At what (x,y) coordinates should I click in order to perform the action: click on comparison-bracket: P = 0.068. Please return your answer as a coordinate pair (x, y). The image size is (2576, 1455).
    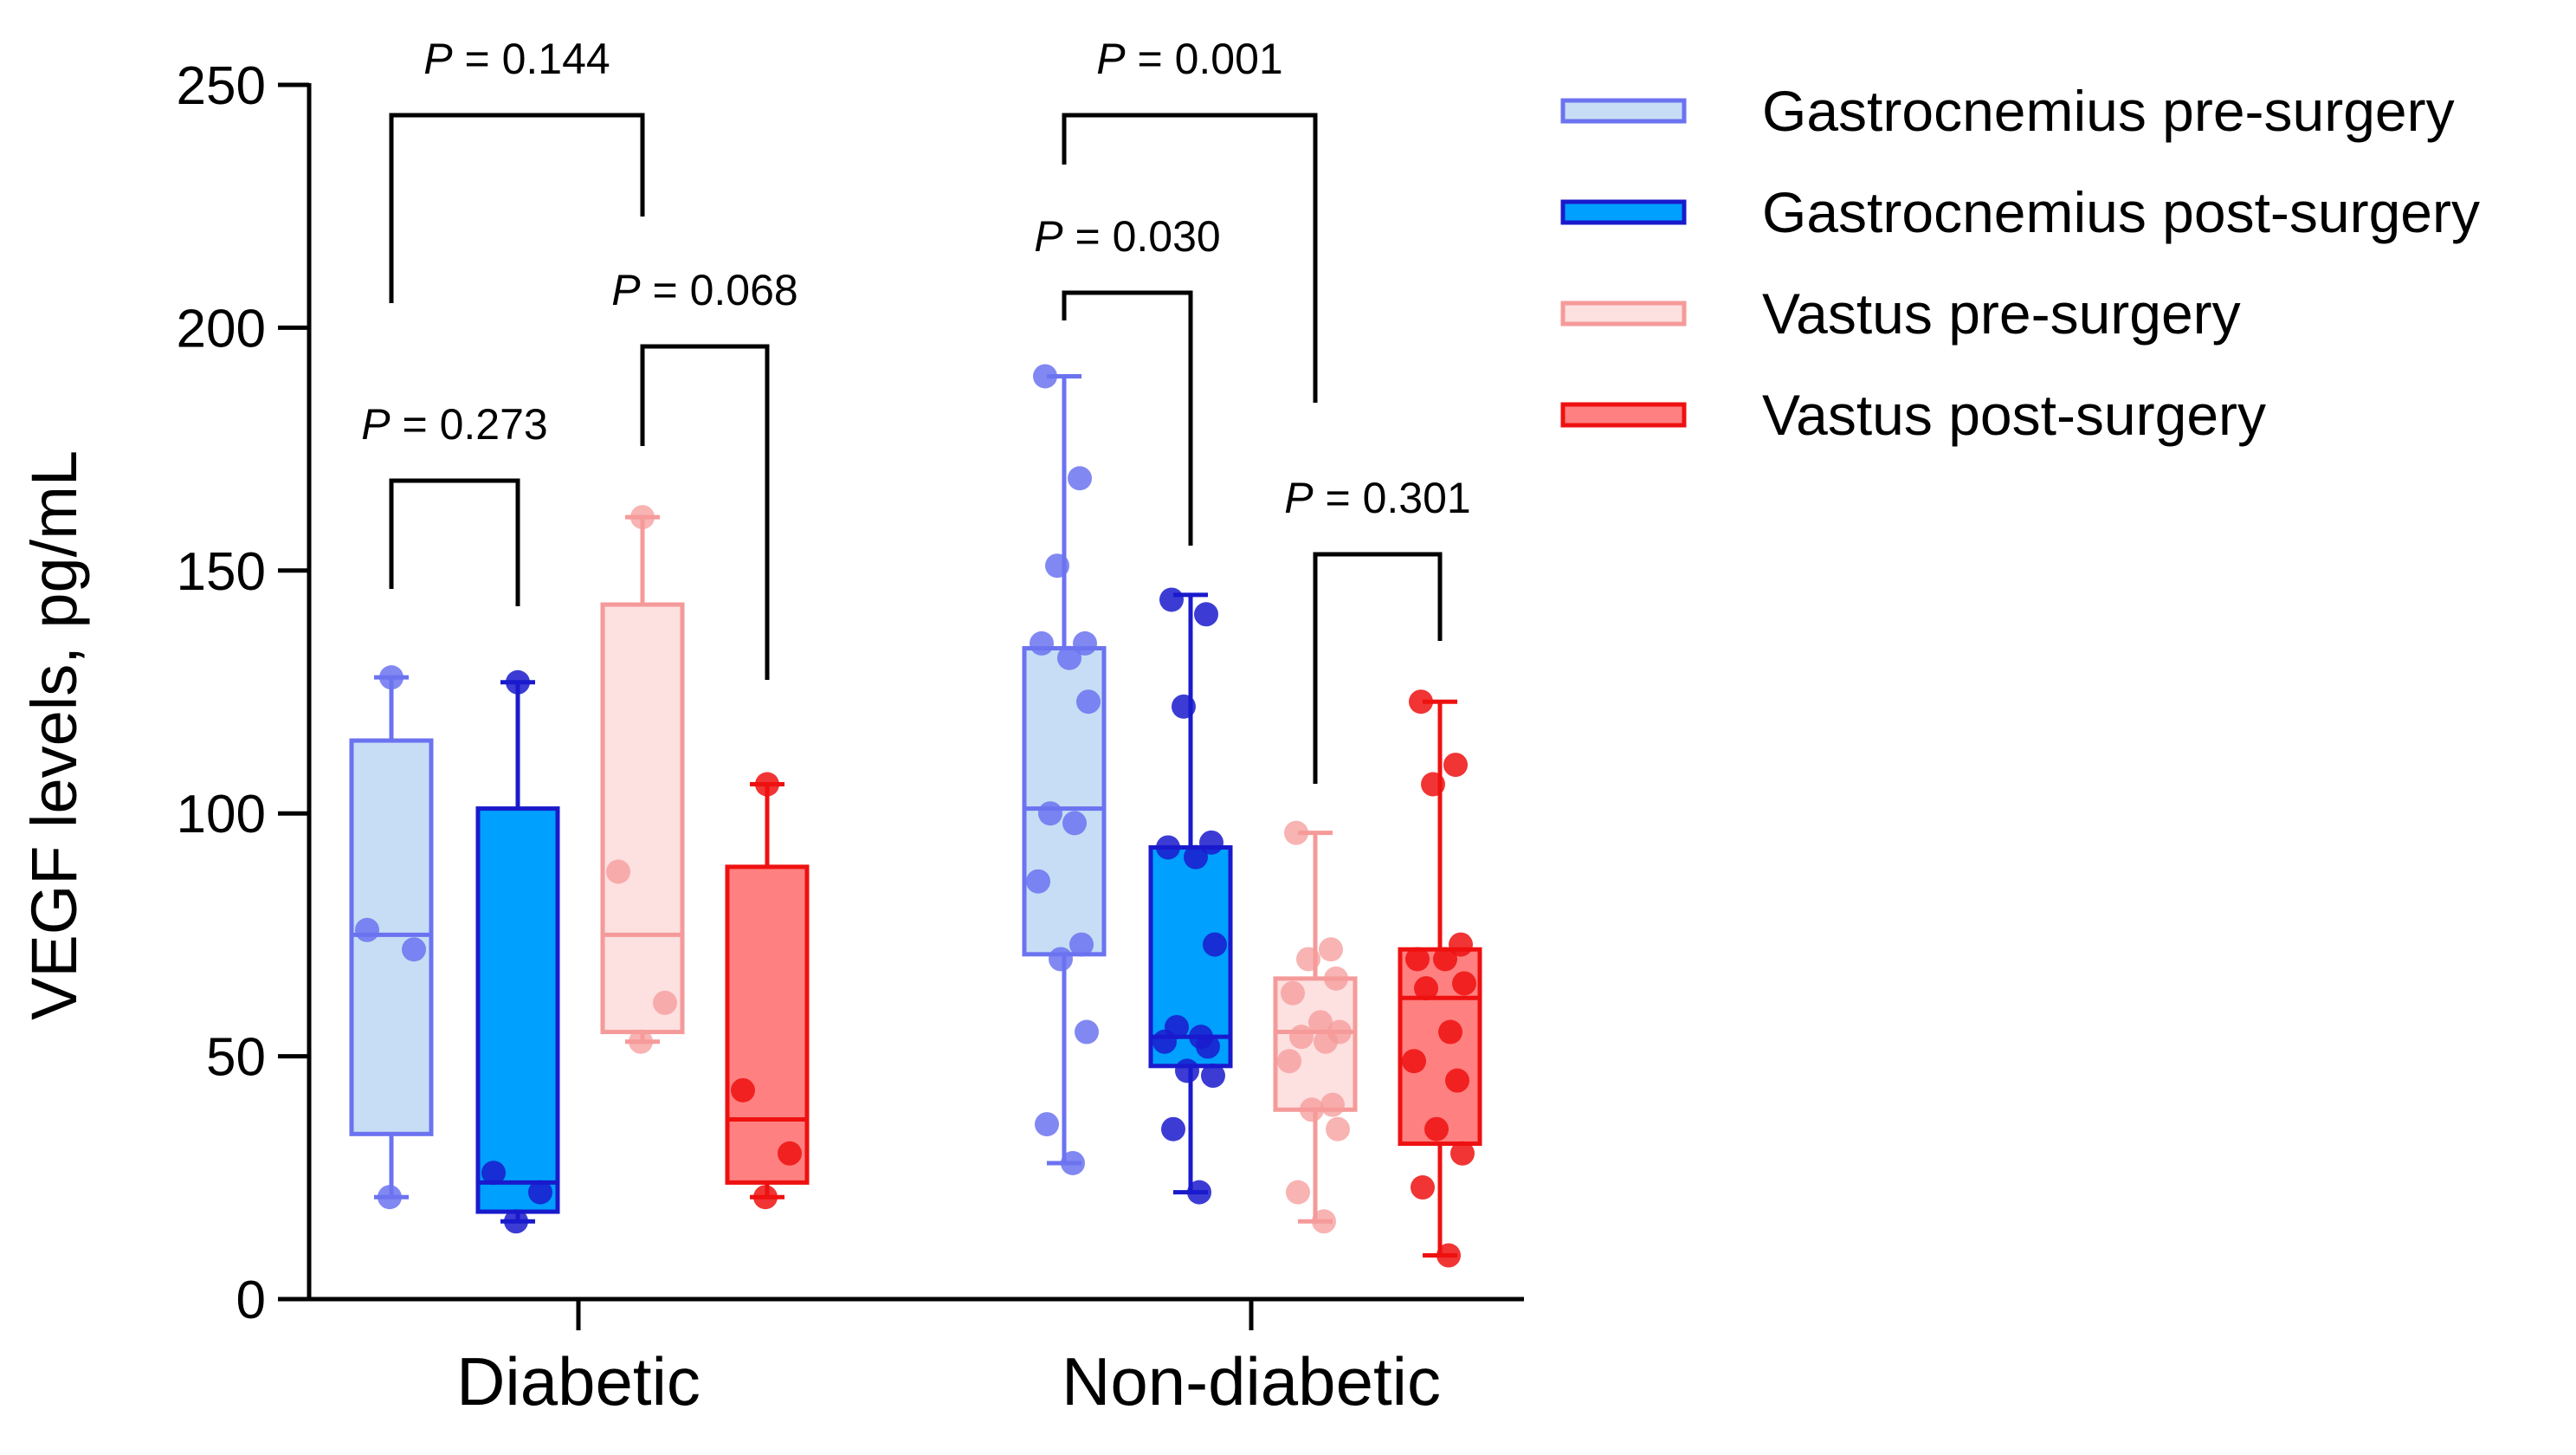
    Looking at the image, I should click on (704, 473).